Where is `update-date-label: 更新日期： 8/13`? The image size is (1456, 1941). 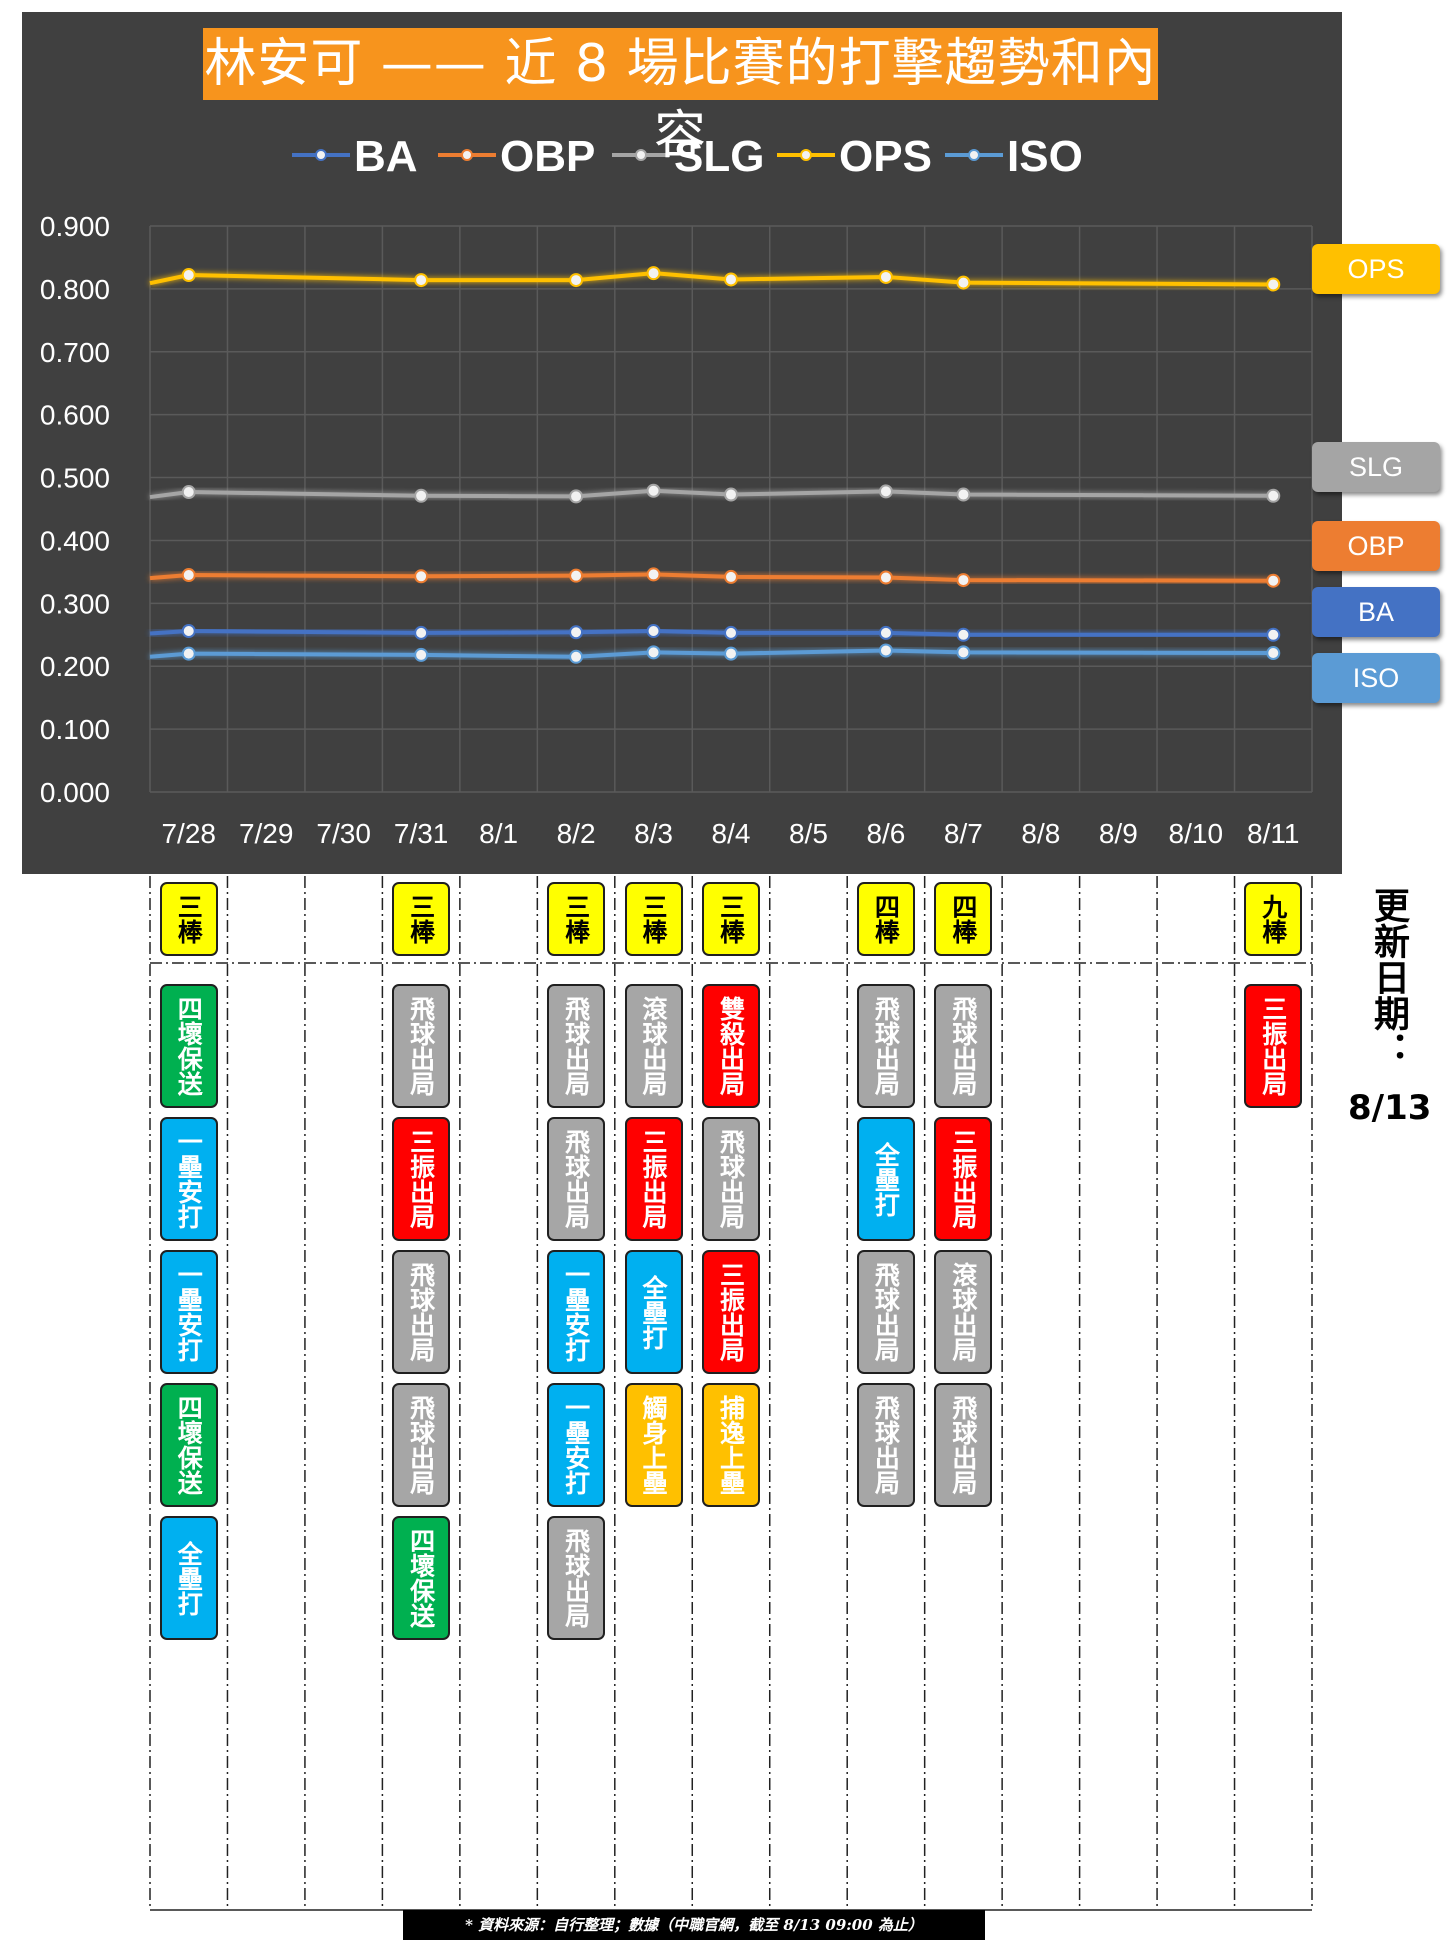
update-date-label: 更新日期： 8/13 is located at coordinates (1390, 1009).